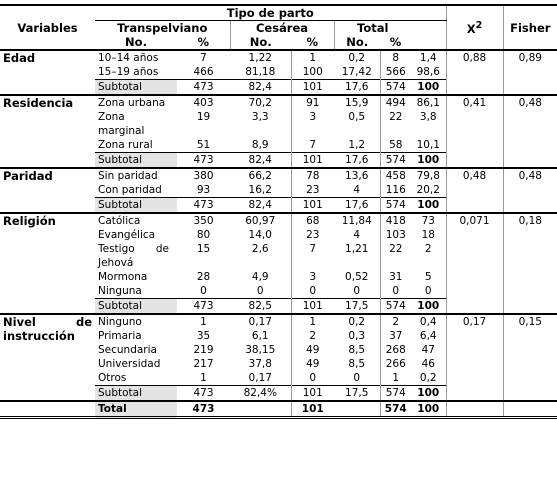 The image size is (557, 498). Describe the element at coordinates (260, 336) in the screenshot. I see `cell: 6,1` at that location.